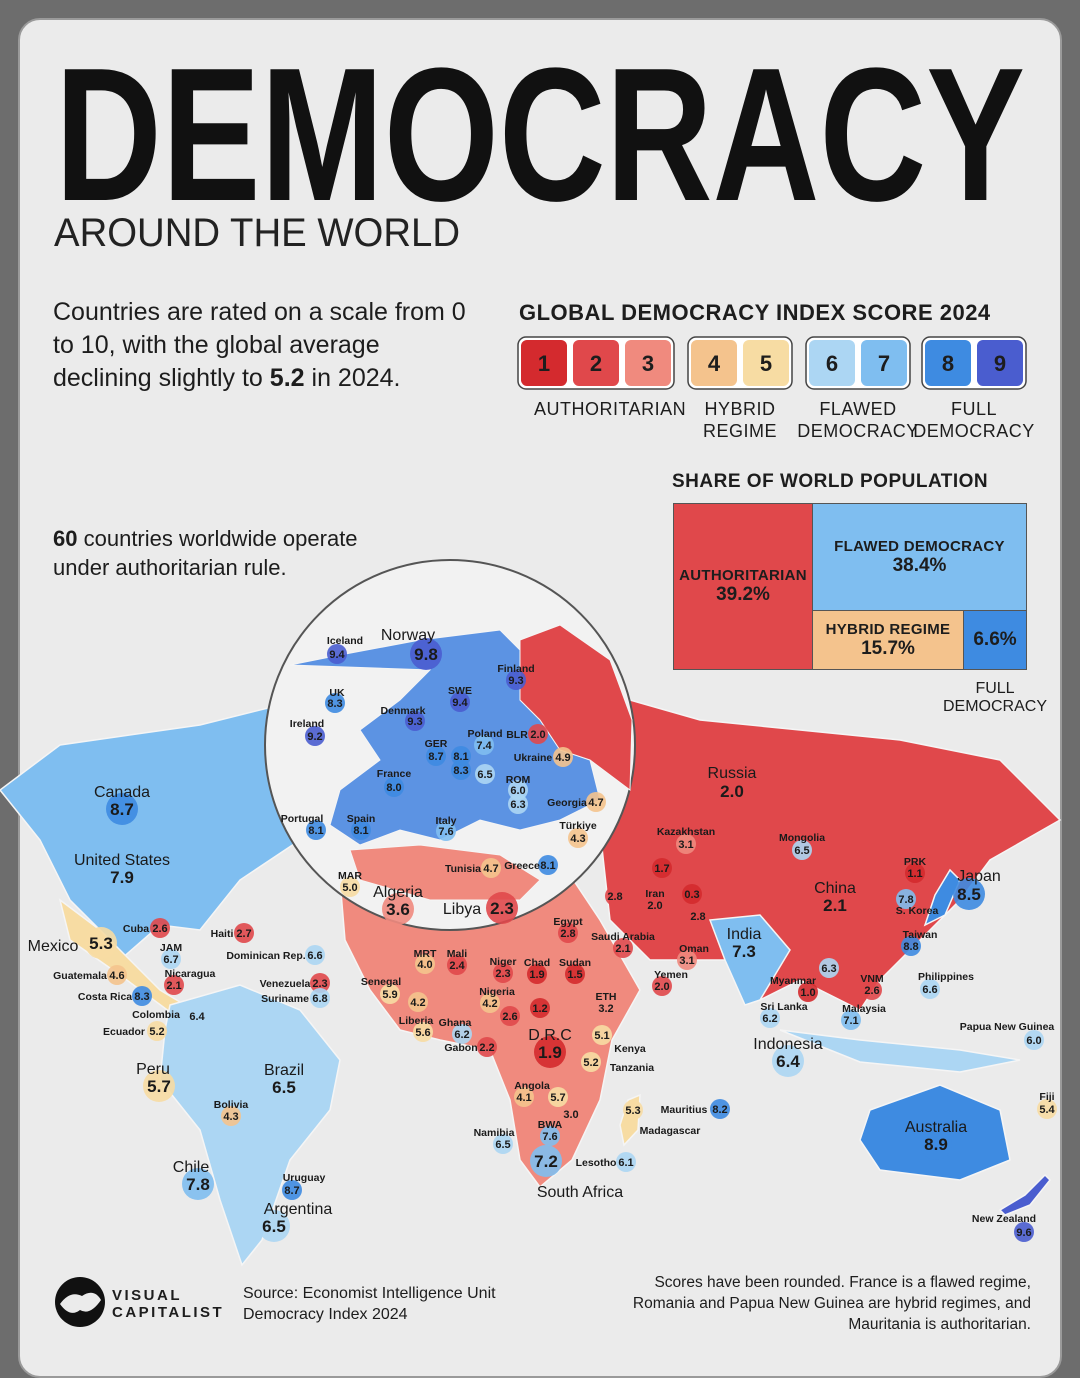  Describe the element at coordinates (788, 1061) in the screenshot. I see `country-score: 6.4` at that location.